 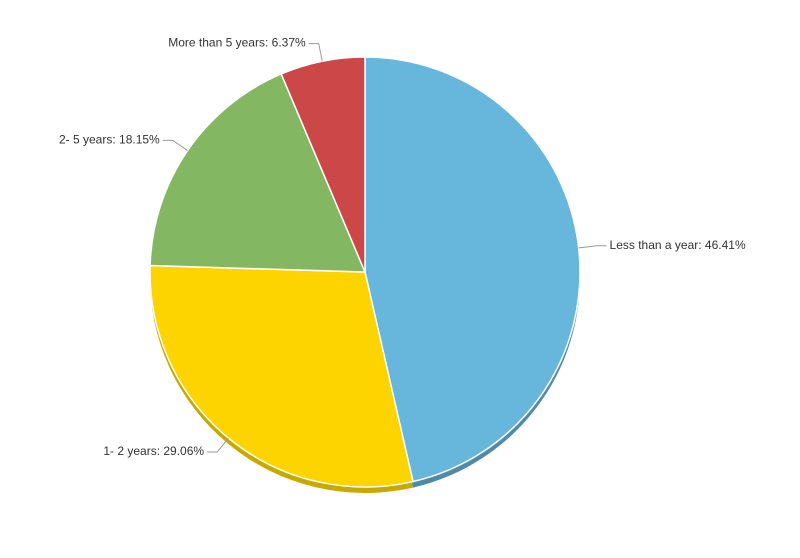 What do you see at coordinates (654, 245) in the screenshot?
I see `label-category: Less than a year` at bounding box center [654, 245].